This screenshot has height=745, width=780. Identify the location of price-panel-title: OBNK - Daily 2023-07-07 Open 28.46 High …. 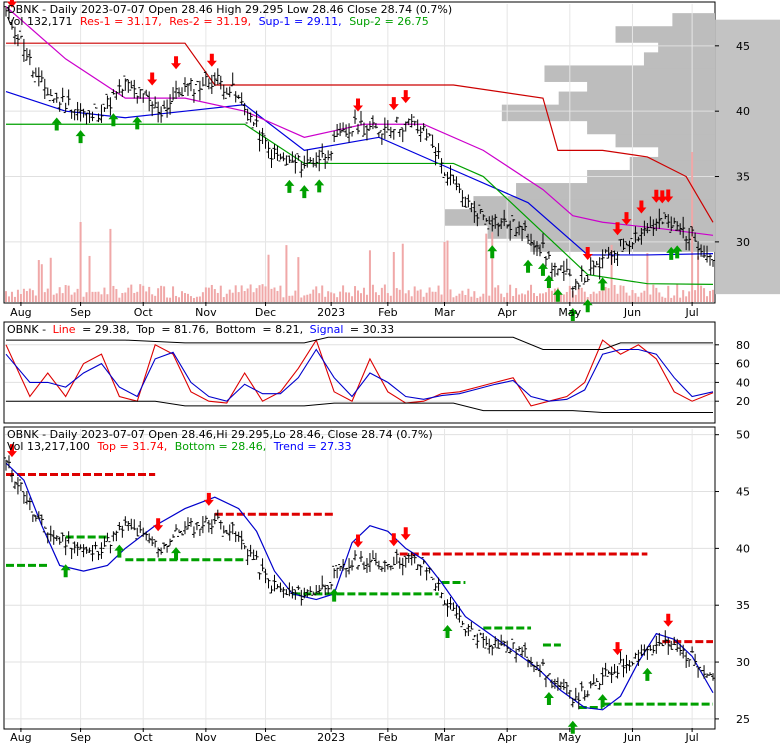
(229, 9).